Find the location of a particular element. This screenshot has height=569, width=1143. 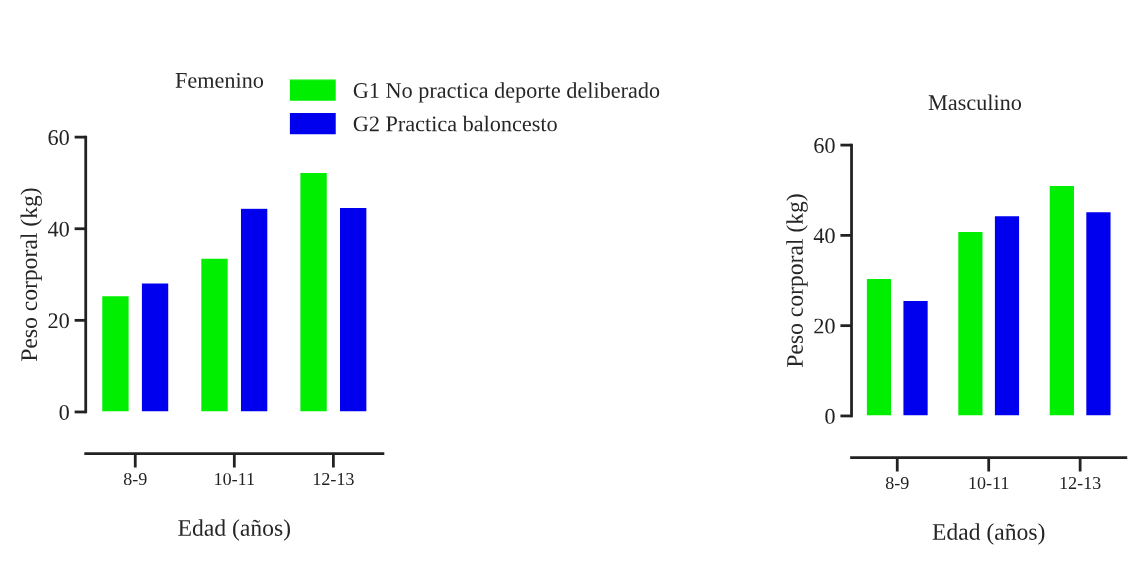

chart-title: Masculino is located at coordinates (975, 102).